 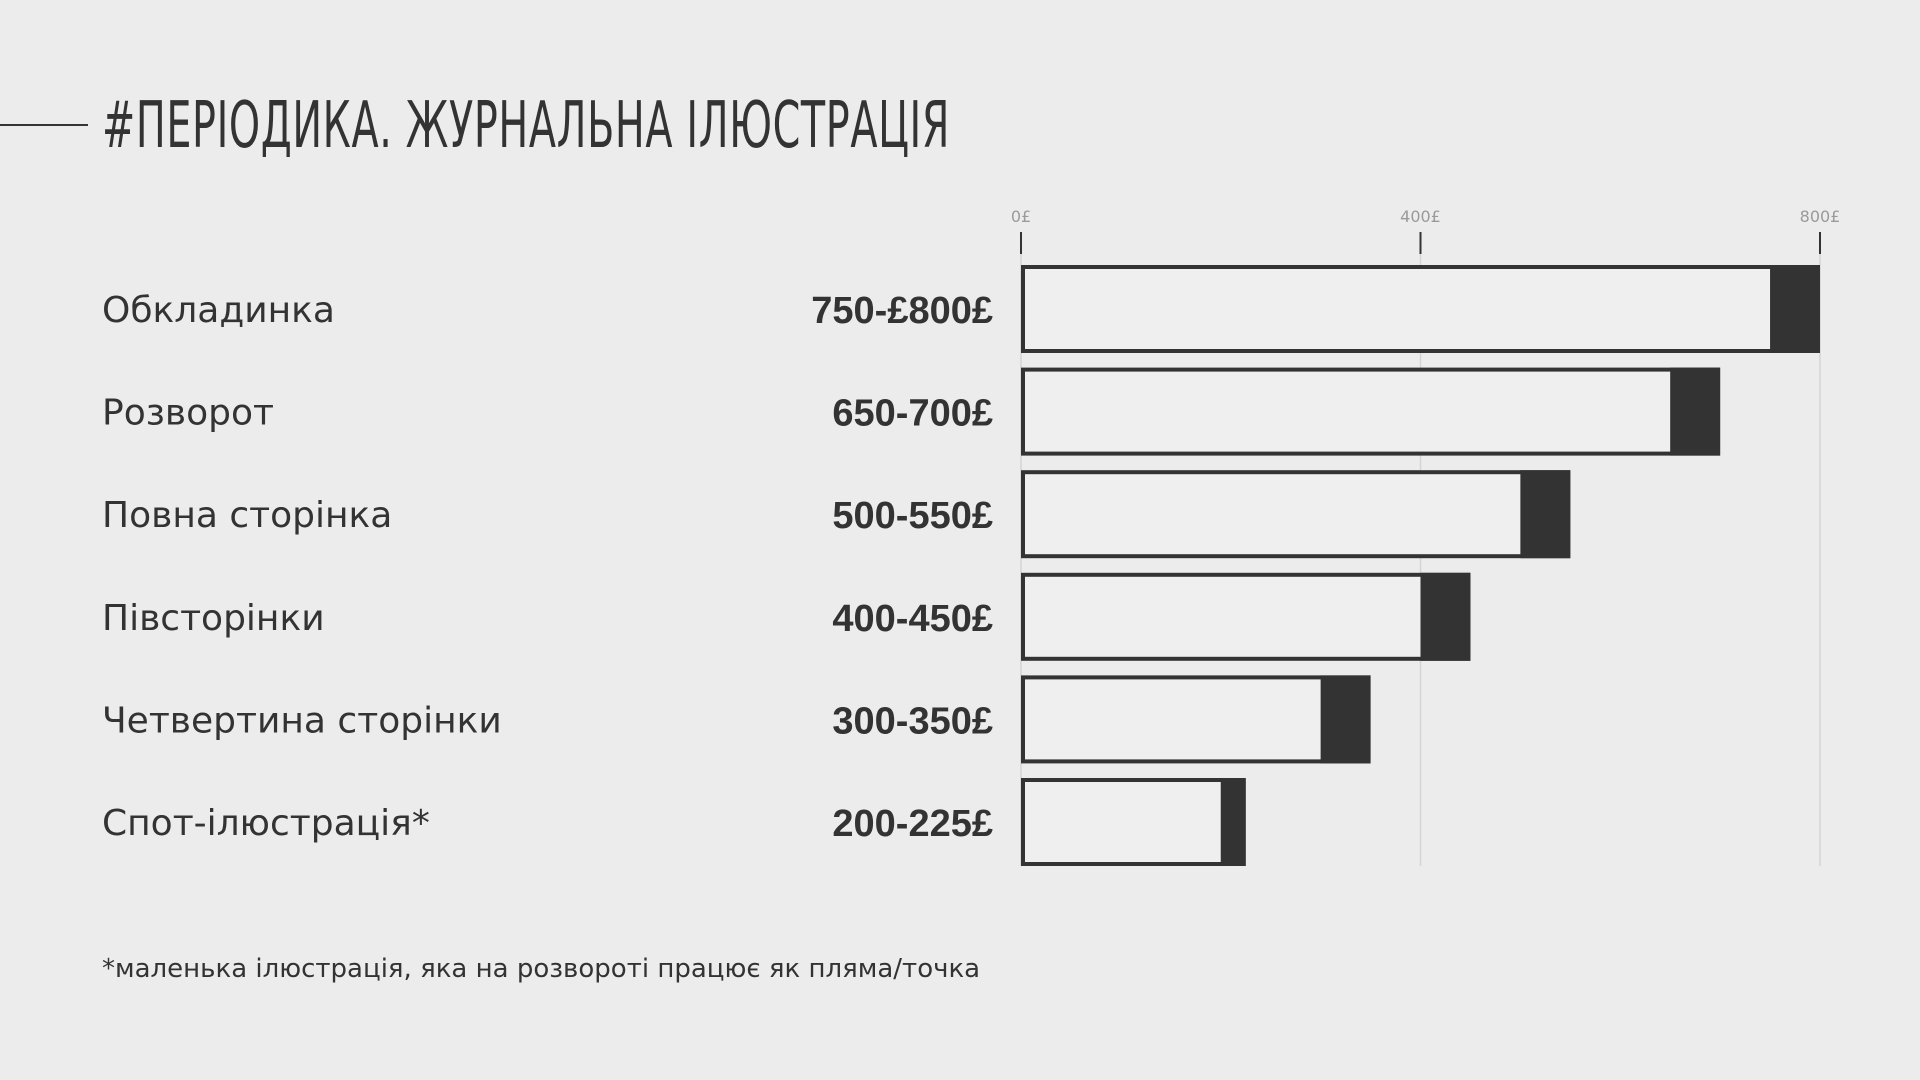 What do you see at coordinates (912, 414) in the screenshot?
I see `range-label: 650-700£` at bounding box center [912, 414].